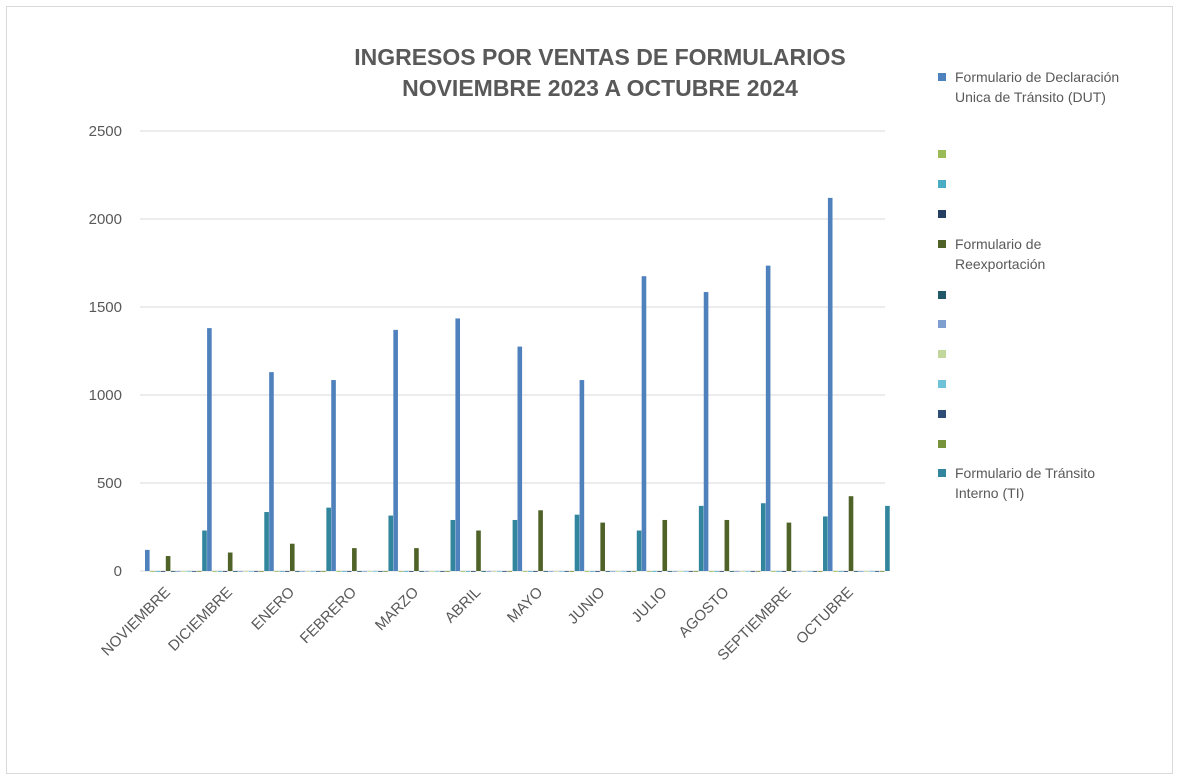 The image size is (1181, 782). Describe the element at coordinates (1025, 483) in the screenshot. I see `legend-label: Formulario de Tránsito Interno (TI)` at that location.